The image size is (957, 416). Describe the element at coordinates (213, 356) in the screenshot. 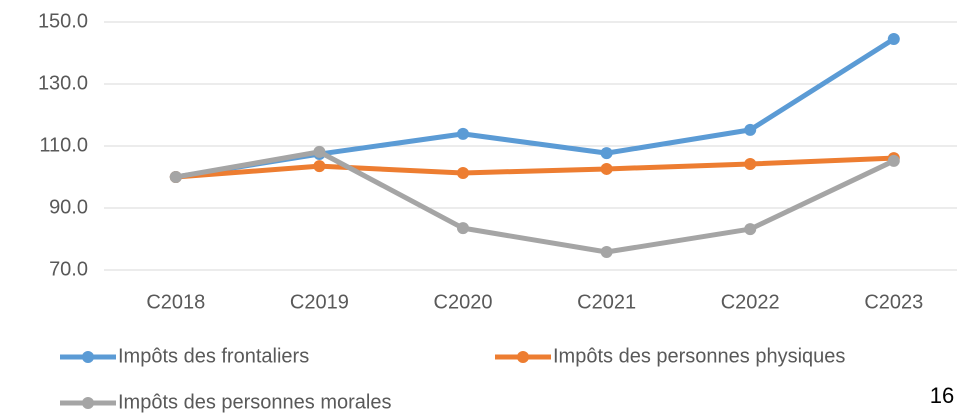

I see `legend-label: Impôts des frontaliers` at that location.